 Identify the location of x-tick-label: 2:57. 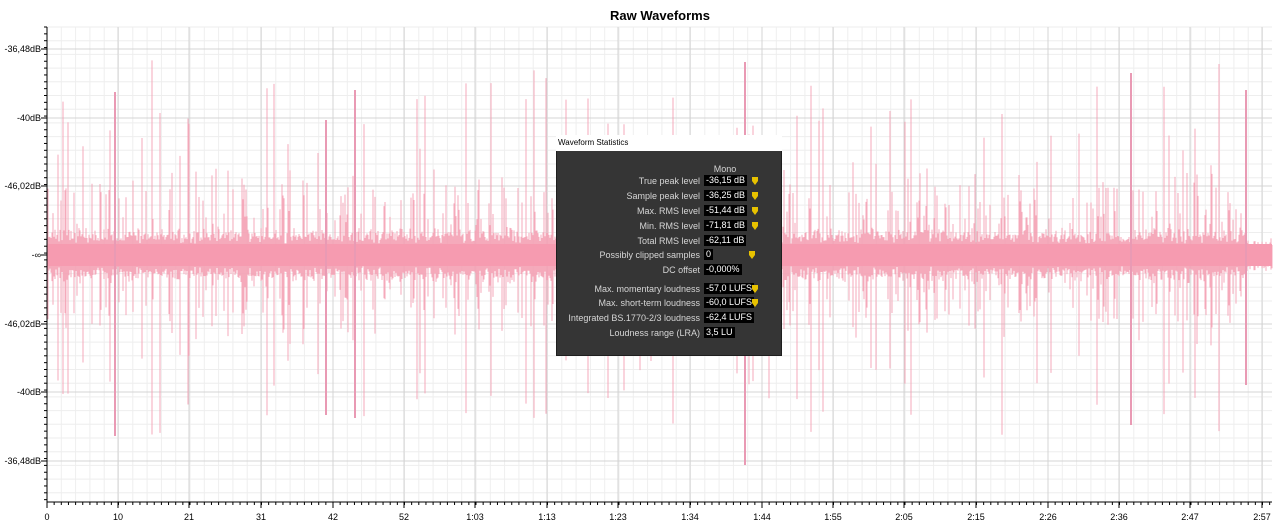
(1262, 517).